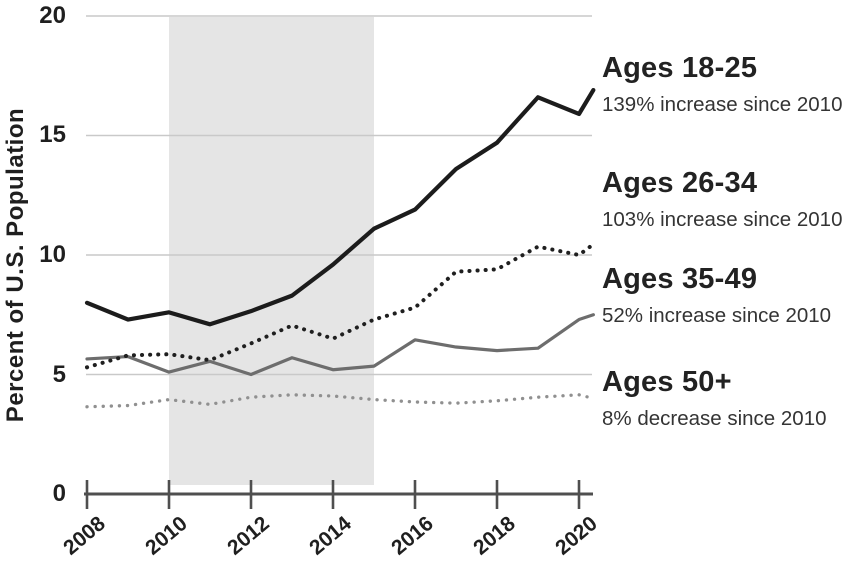 This screenshot has height=576, width=851. What do you see at coordinates (680, 279) in the screenshot?
I see `legend-title-ages-35-49: Ages 35-49` at bounding box center [680, 279].